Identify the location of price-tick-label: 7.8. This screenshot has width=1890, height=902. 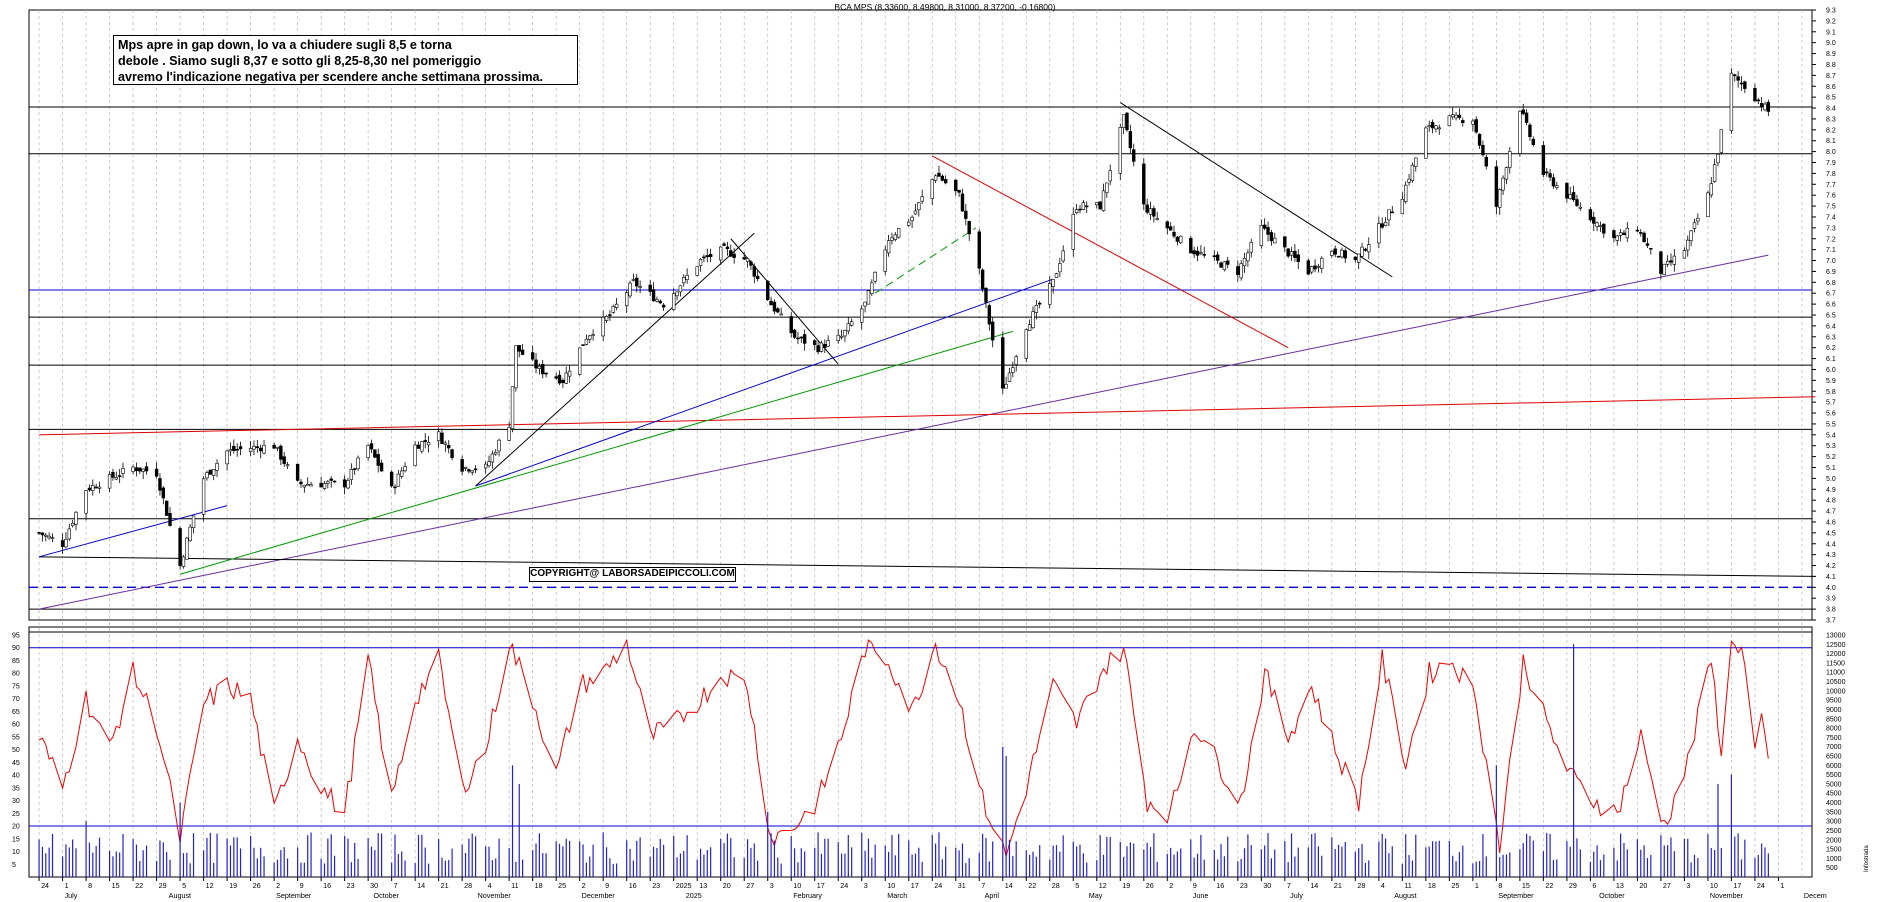
(1831, 174).